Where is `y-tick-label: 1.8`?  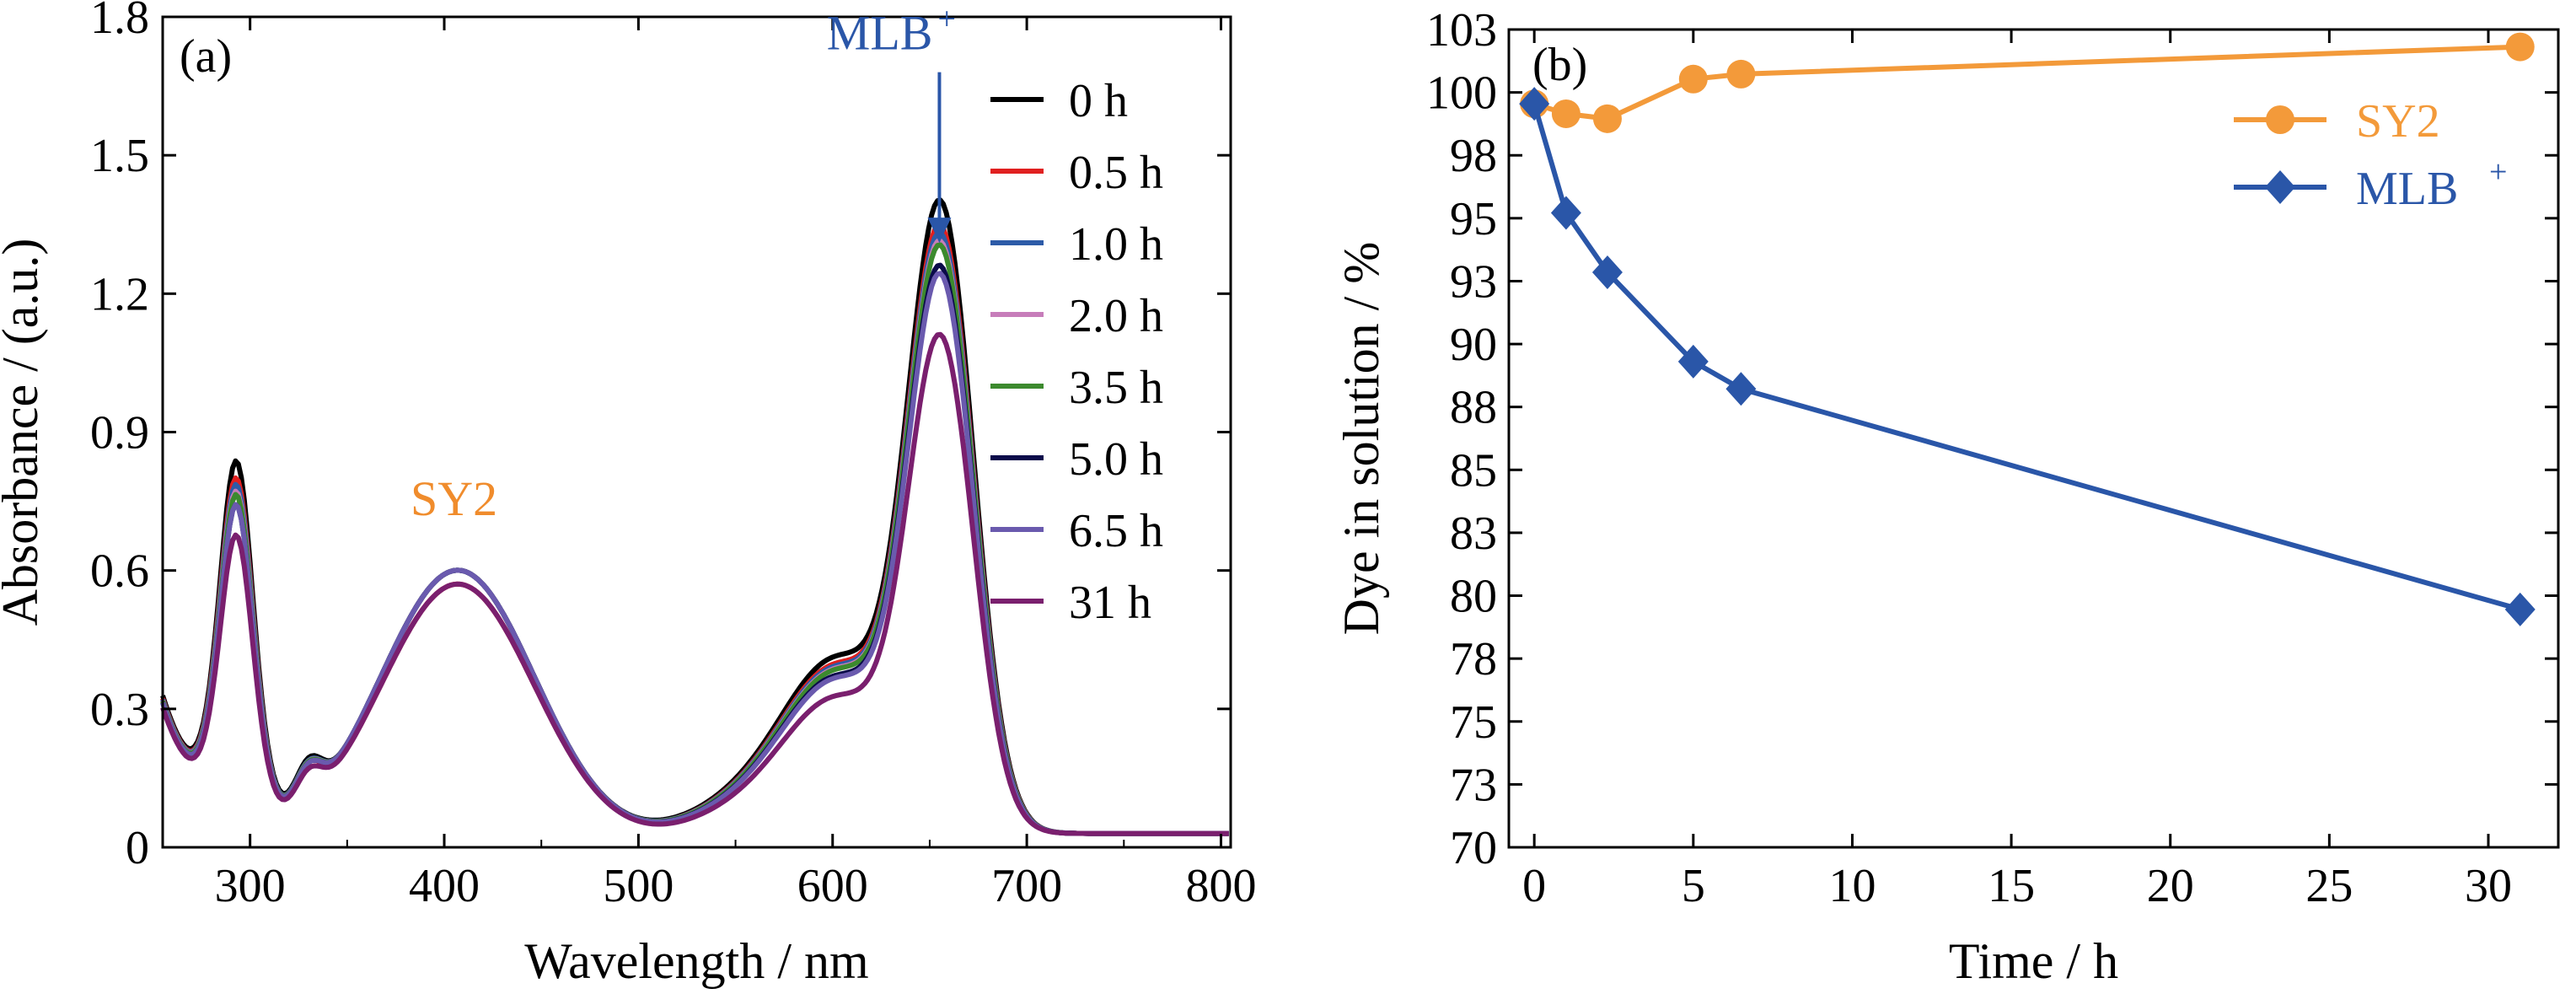
y-tick-label: 1.8 is located at coordinates (119, 22).